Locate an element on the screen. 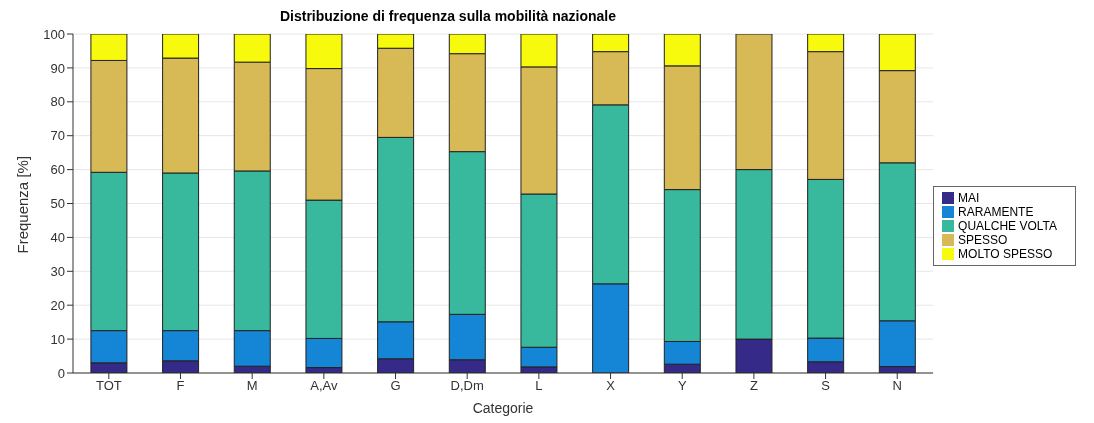 The image size is (1094, 423). y-tick-label: 80 is located at coordinates (57, 102).